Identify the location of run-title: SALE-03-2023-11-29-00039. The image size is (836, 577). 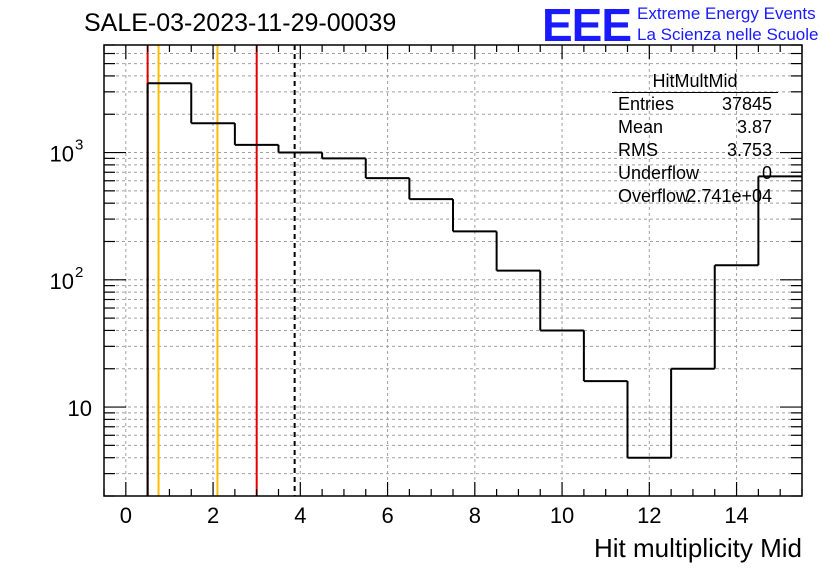
(240, 23).